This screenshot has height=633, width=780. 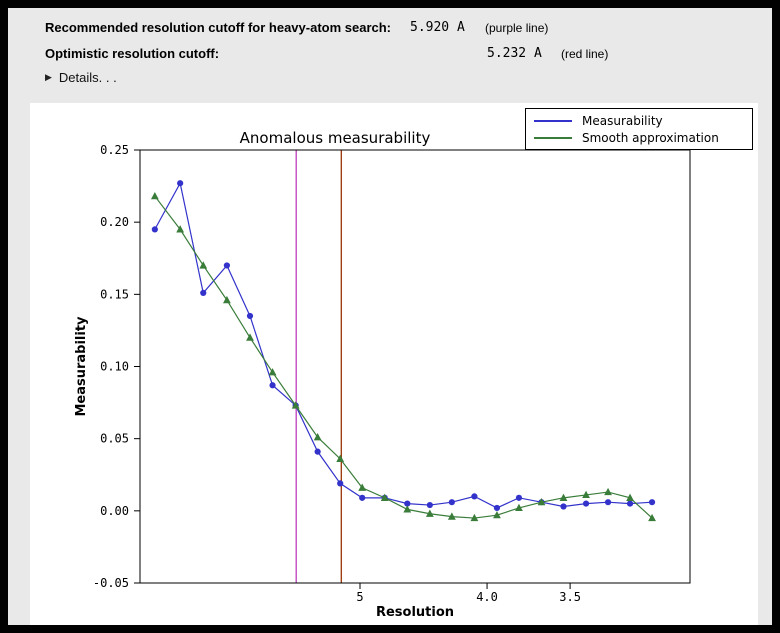 What do you see at coordinates (114, 222) in the screenshot?
I see `svg-text: 0.20` at bounding box center [114, 222].